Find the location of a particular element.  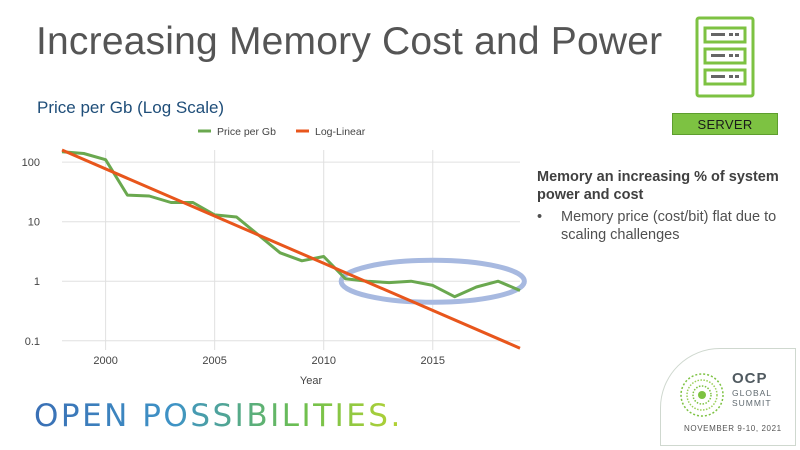

server-icon is located at coordinates (725, 57).